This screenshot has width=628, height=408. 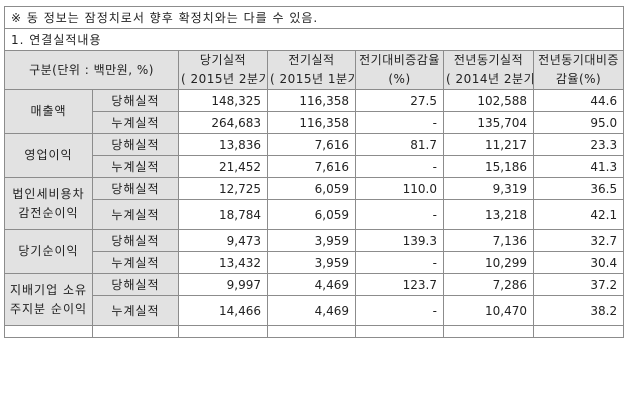 I want to click on header-yoy: 전년동기실적 ( 2014년 2분기 ), so click(x=488, y=70).